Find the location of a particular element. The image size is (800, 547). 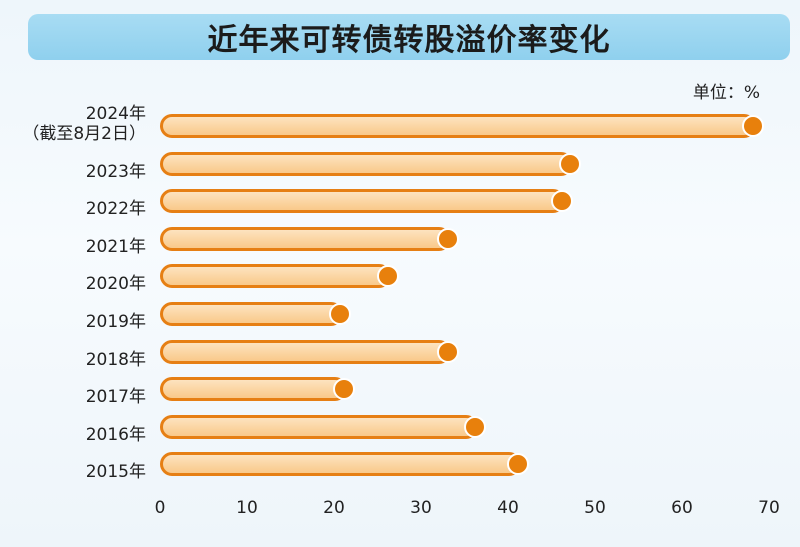

category-label: 2019年 is located at coordinates (73, 322).